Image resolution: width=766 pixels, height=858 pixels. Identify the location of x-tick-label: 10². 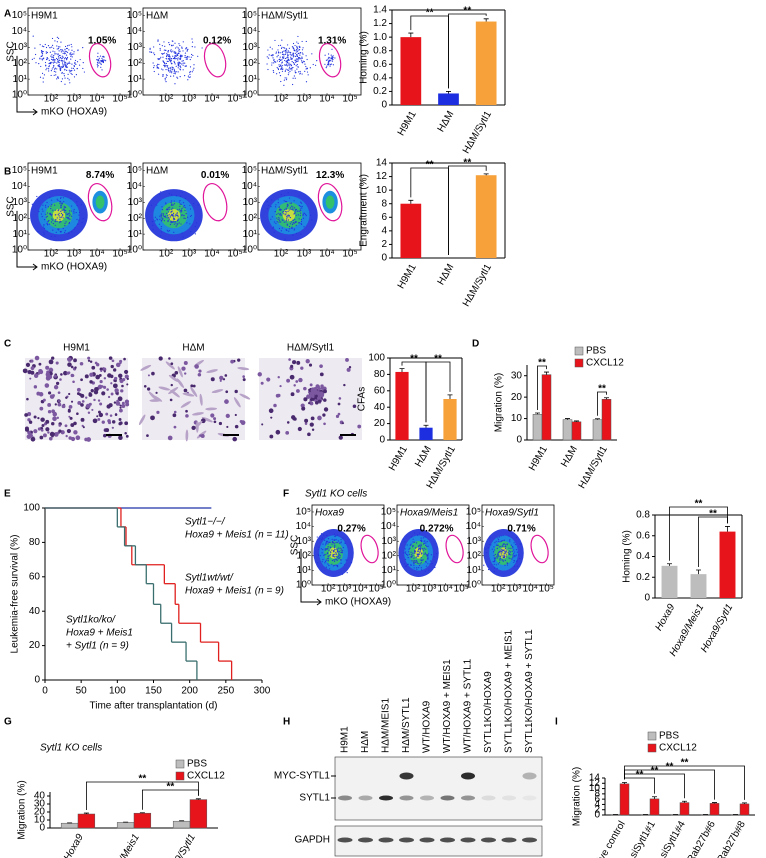
(281, 254).